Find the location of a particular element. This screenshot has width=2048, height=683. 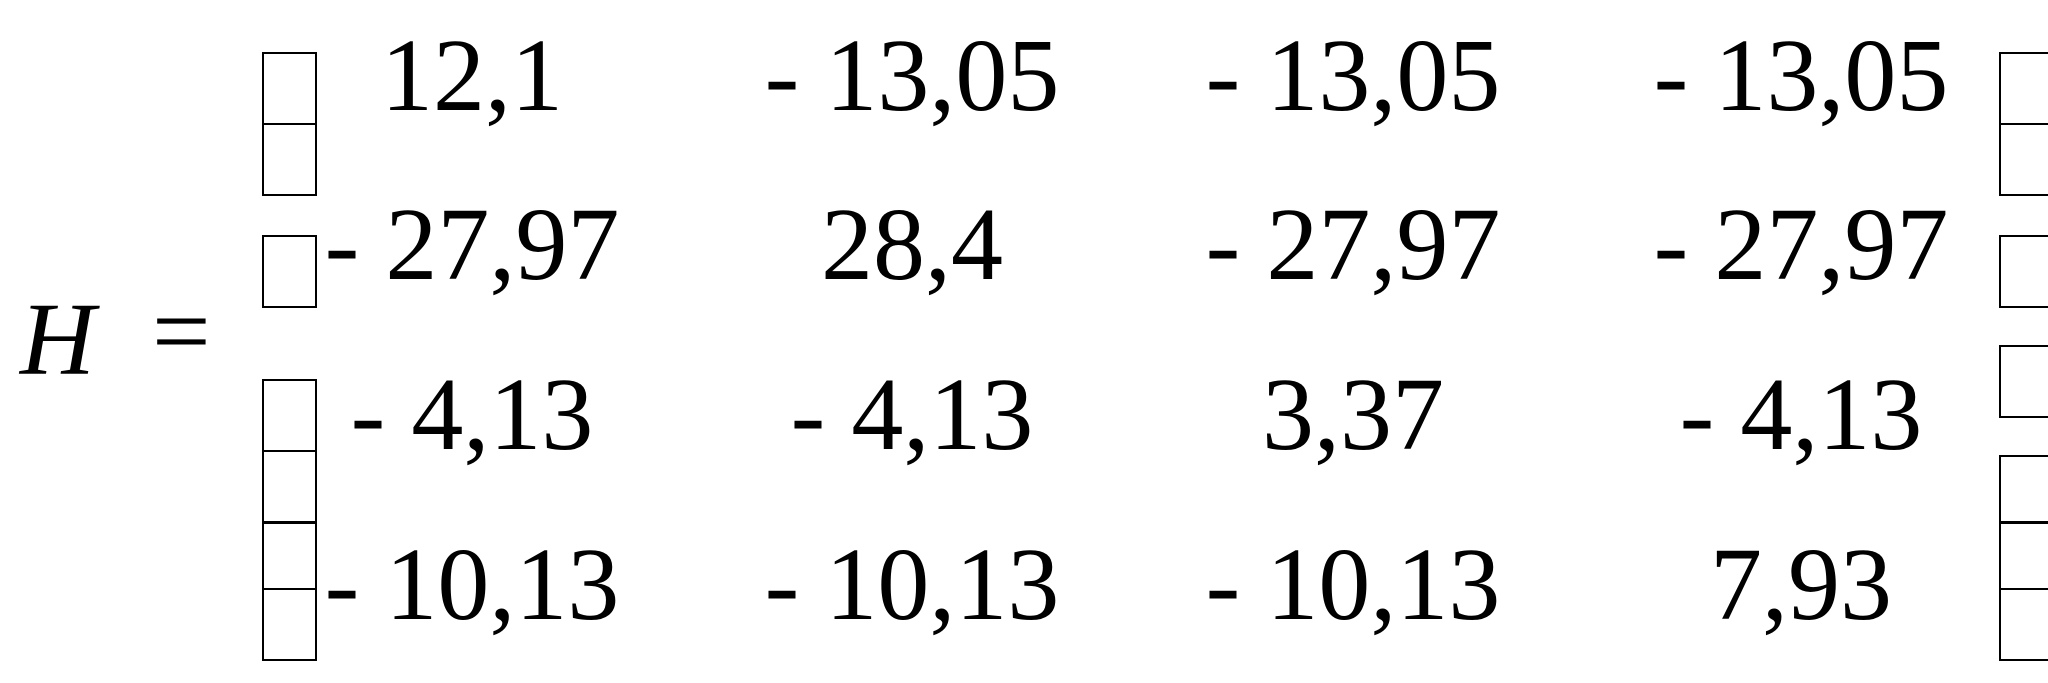

matrix-cell-r2-c1: - 27,97 is located at coordinates (472, 244).